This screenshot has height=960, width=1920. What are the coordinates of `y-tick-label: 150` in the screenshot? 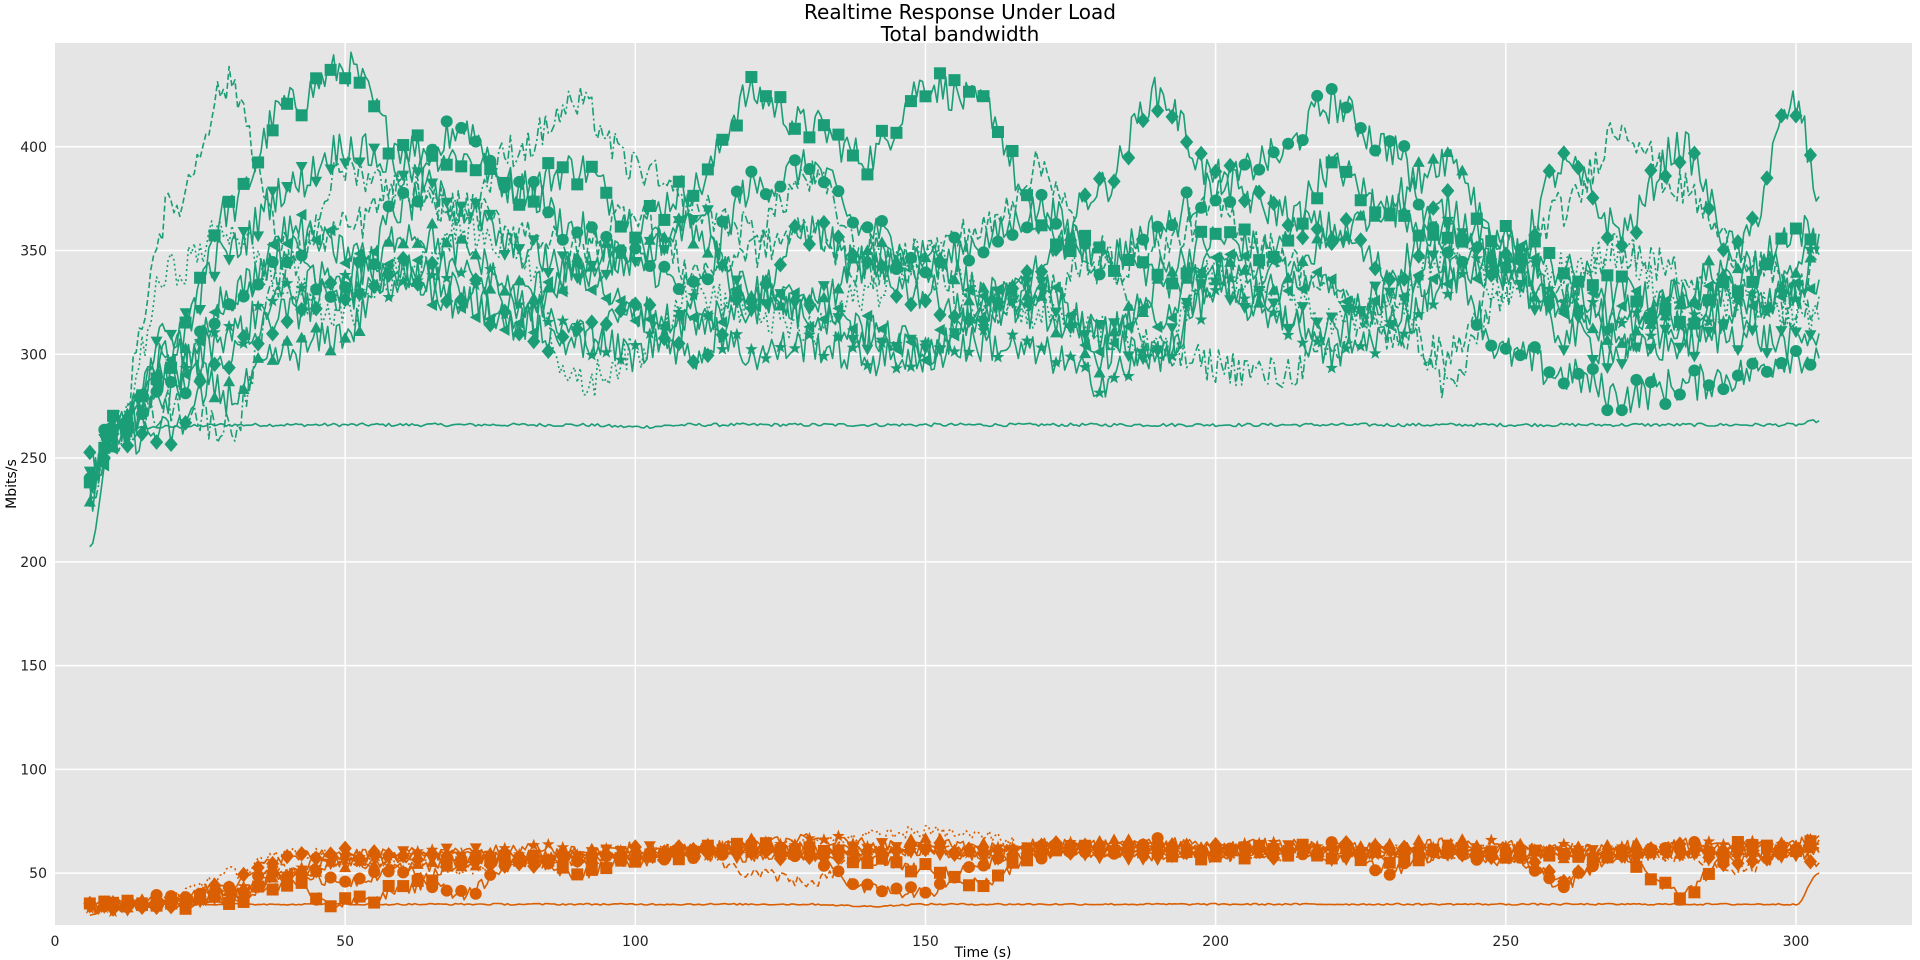 It's located at (33, 667).